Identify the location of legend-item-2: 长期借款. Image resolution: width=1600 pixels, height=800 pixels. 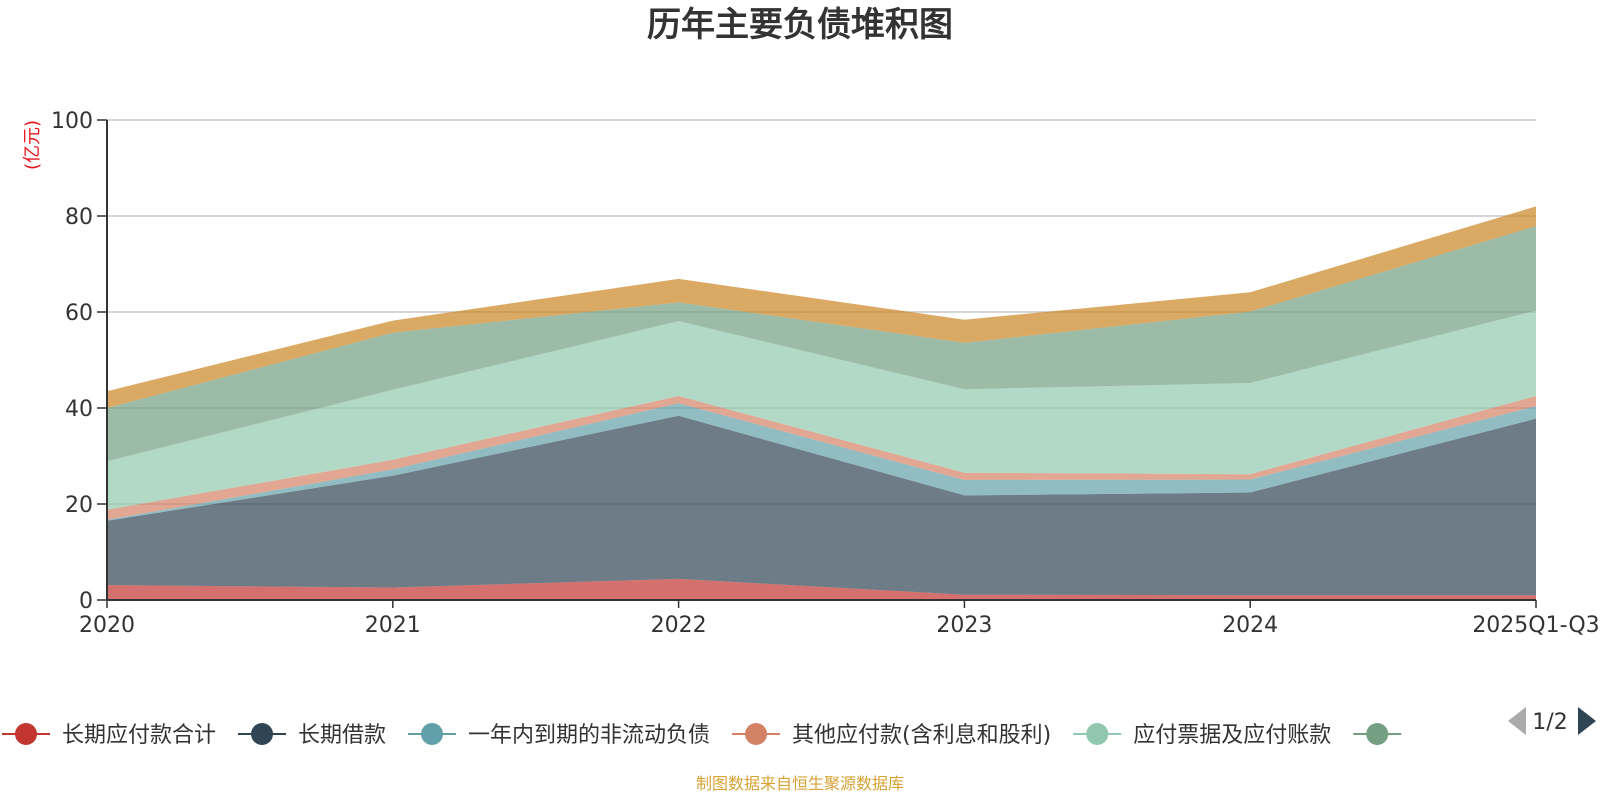
(312, 735).